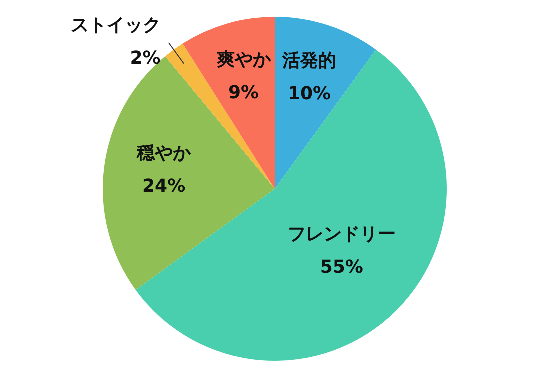  I want to click on data-label: 24%, so click(164, 186).